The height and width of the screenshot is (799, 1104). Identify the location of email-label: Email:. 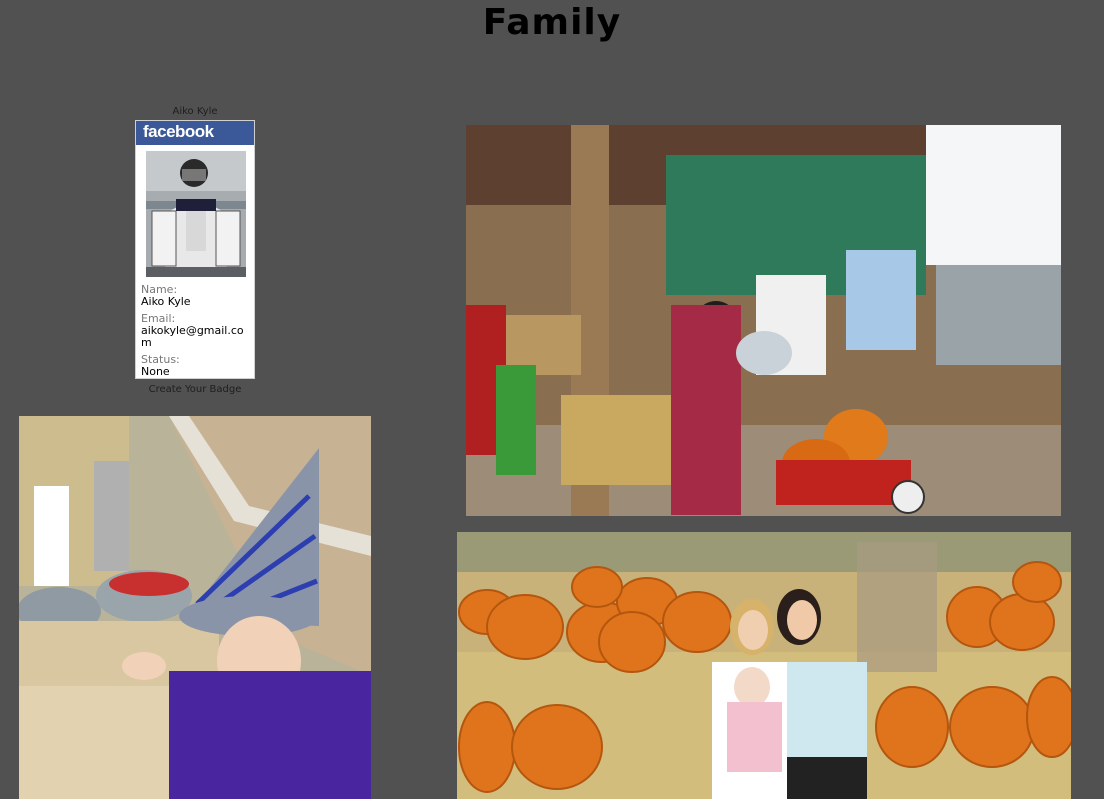
(158, 318).